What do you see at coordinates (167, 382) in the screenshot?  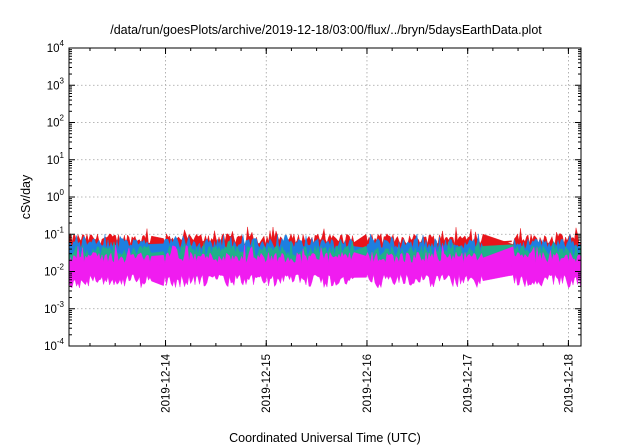 I see `x-tick-label: 2019-12-14` at bounding box center [167, 382].